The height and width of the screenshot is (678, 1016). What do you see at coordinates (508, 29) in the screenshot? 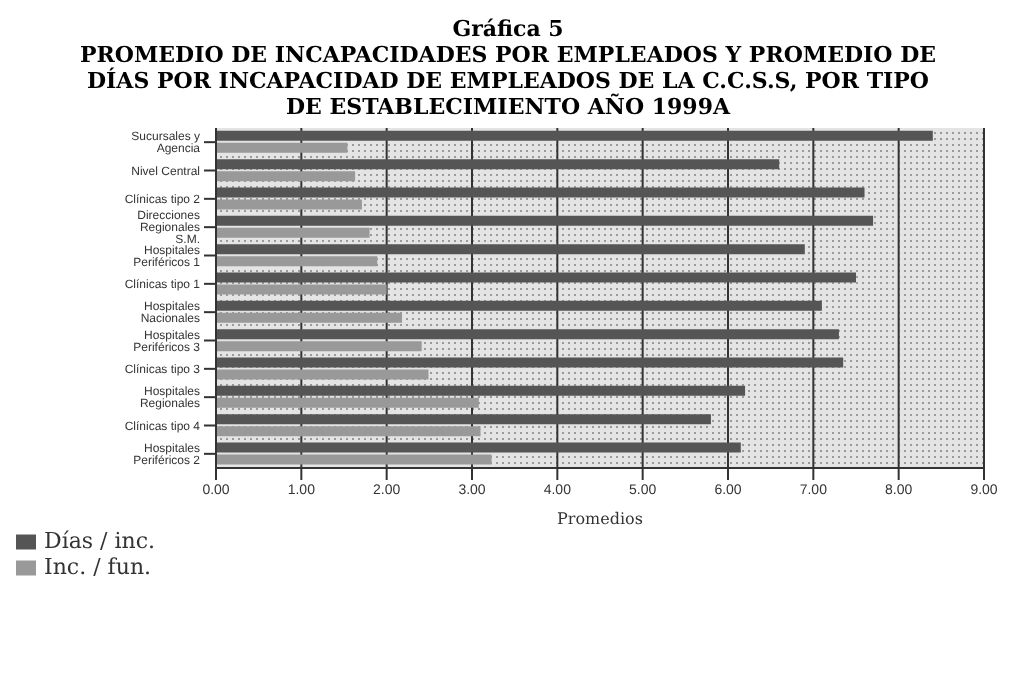
I see `chart-title: Gráfica 5` at bounding box center [508, 29].